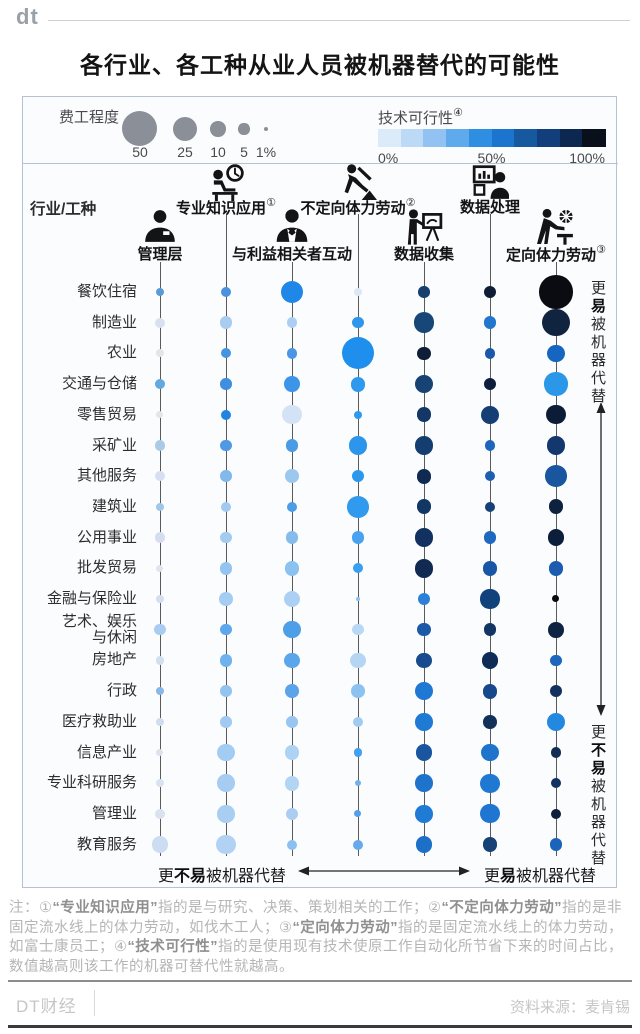 This screenshot has height=1034, width=640. Describe the element at coordinates (358, 476) in the screenshot. I see `bubble-r6-c3` at that location.